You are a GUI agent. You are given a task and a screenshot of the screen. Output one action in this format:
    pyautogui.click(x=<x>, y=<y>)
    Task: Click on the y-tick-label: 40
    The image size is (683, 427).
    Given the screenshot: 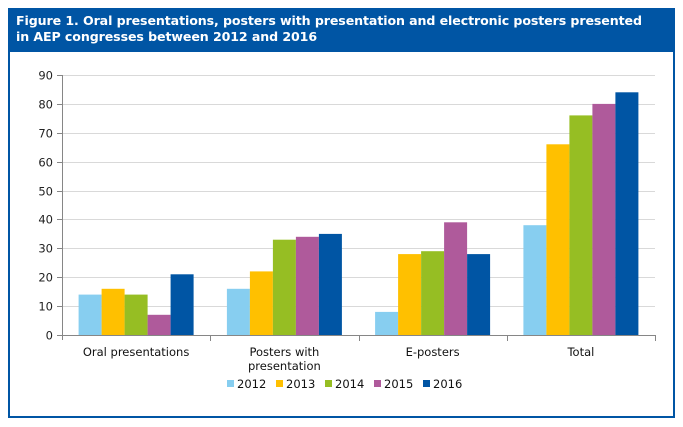 What is the action you would take?
    pyautogui.click(x=45, y=220)
    